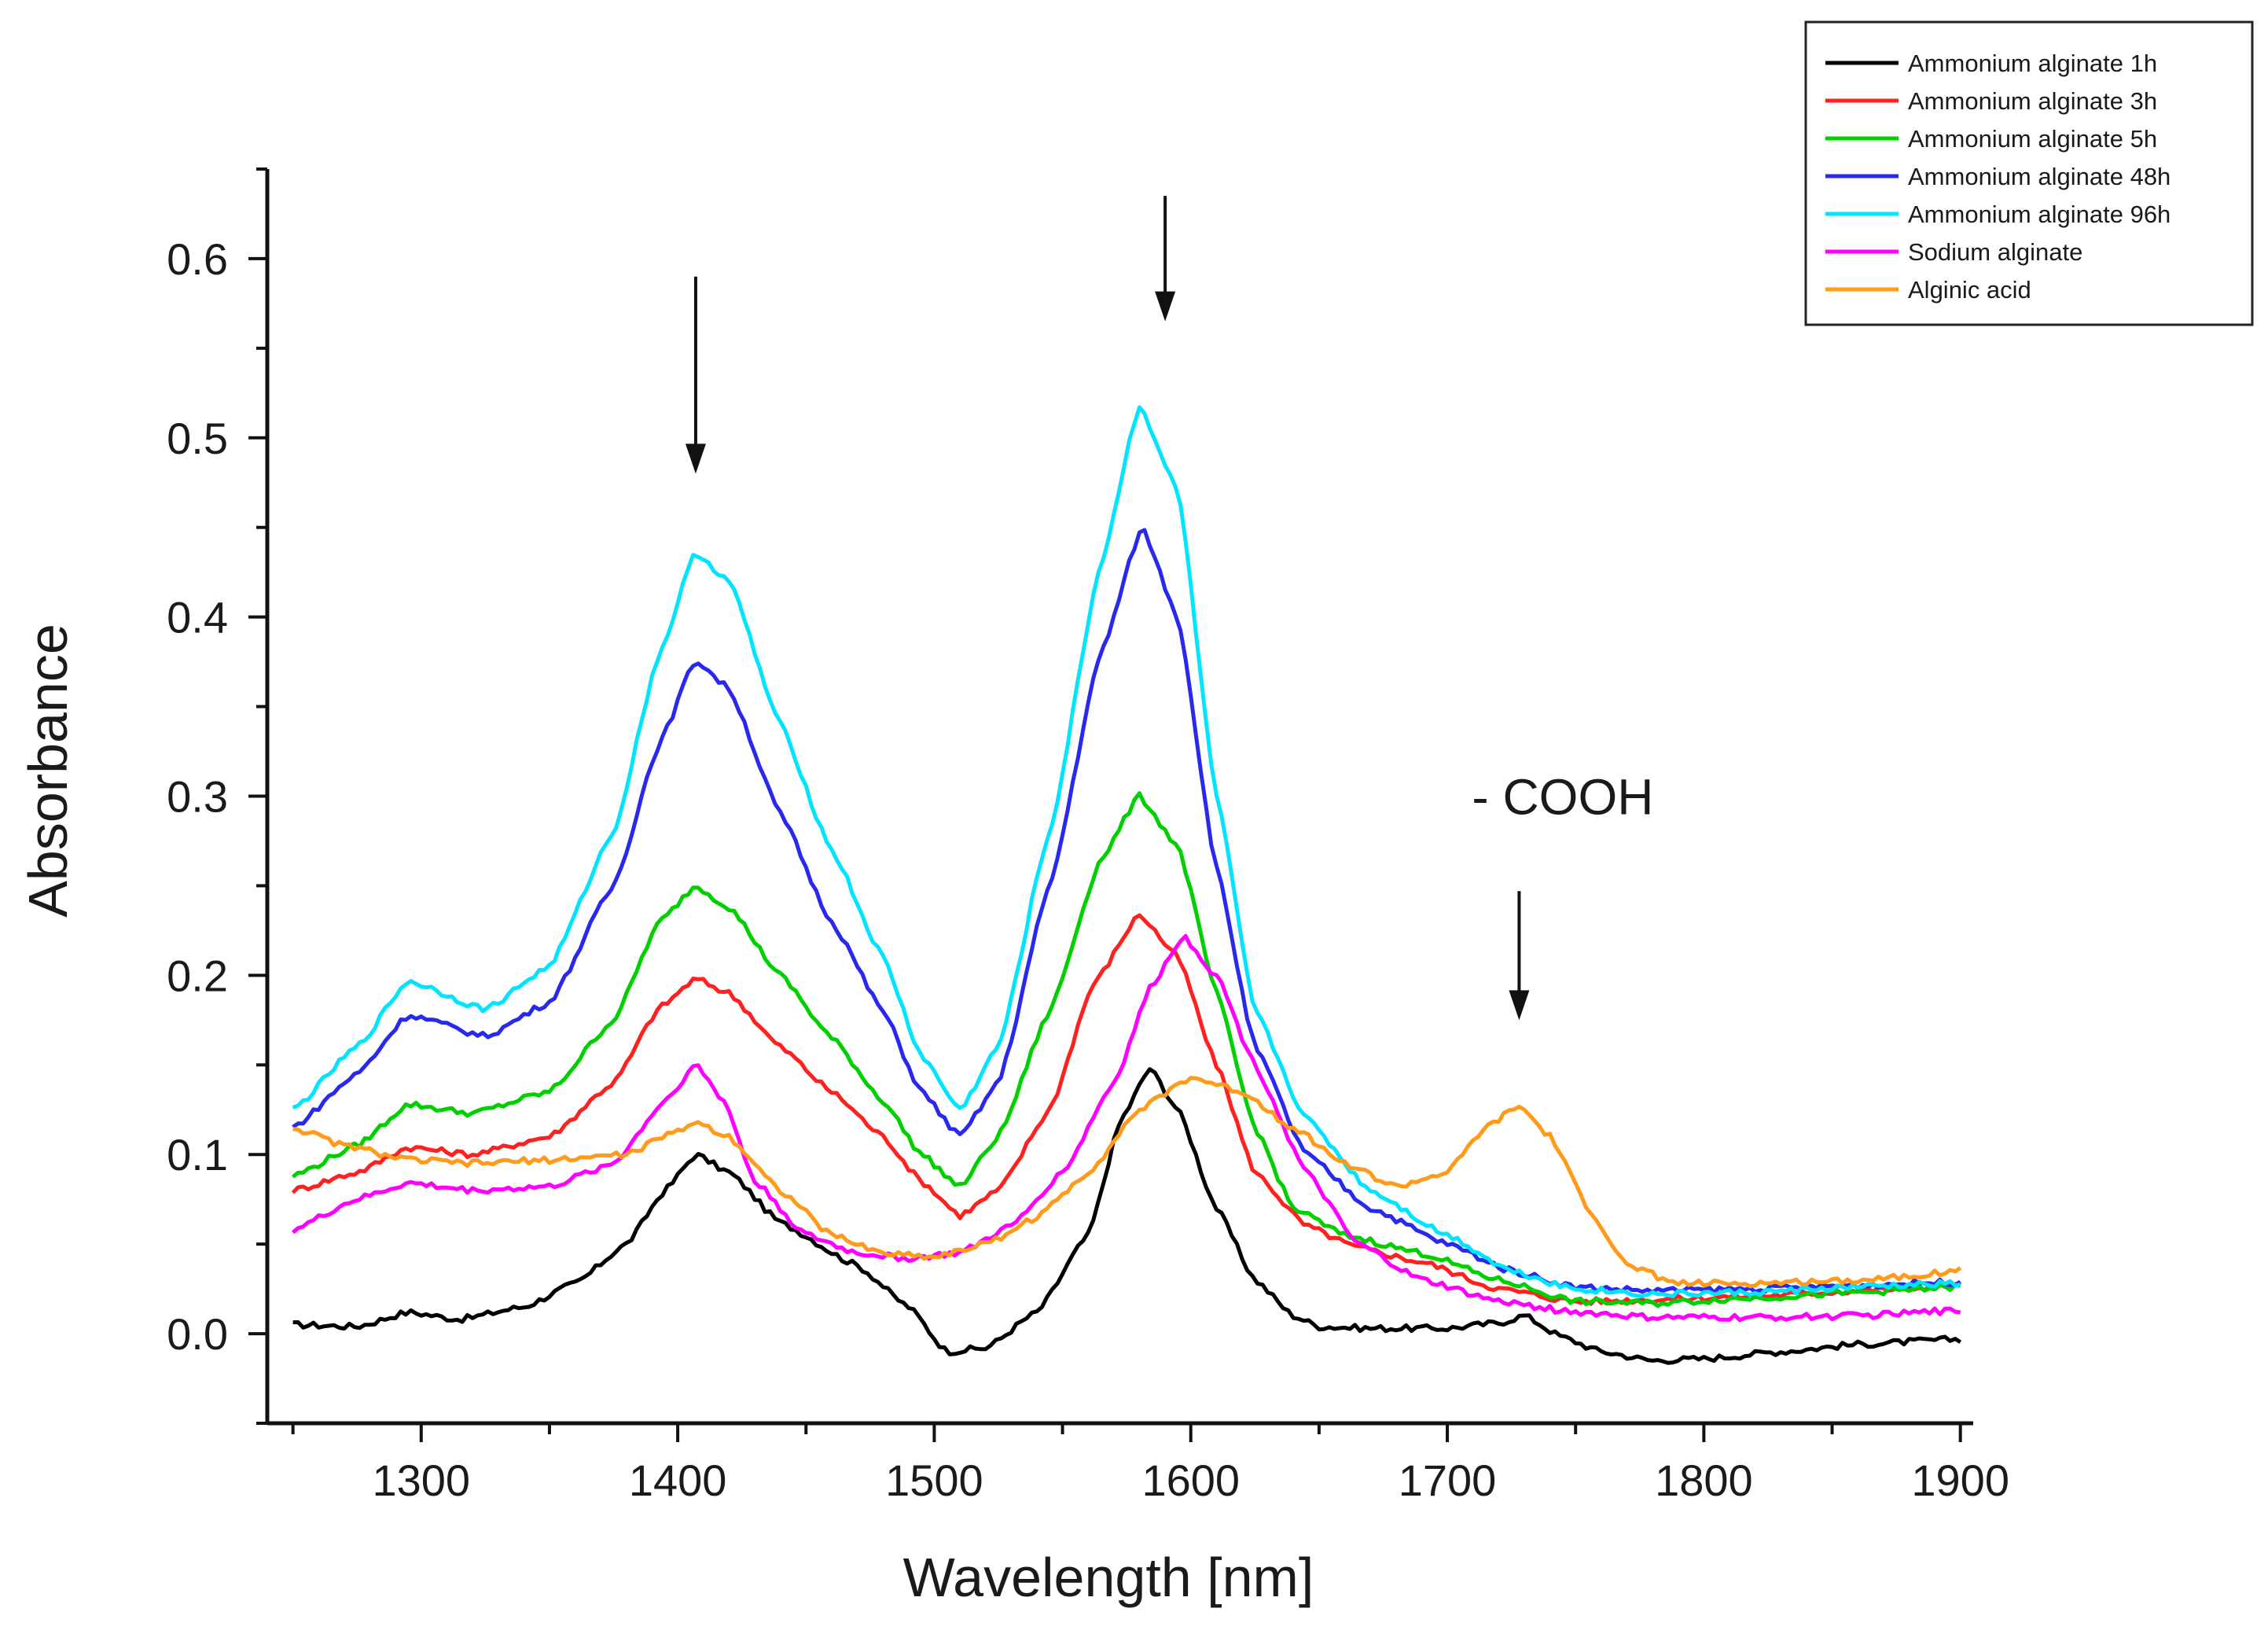 This screenshot has height=1634, width=2268. I want to click on y-tick-label: 0.0, so click(197, 1334).